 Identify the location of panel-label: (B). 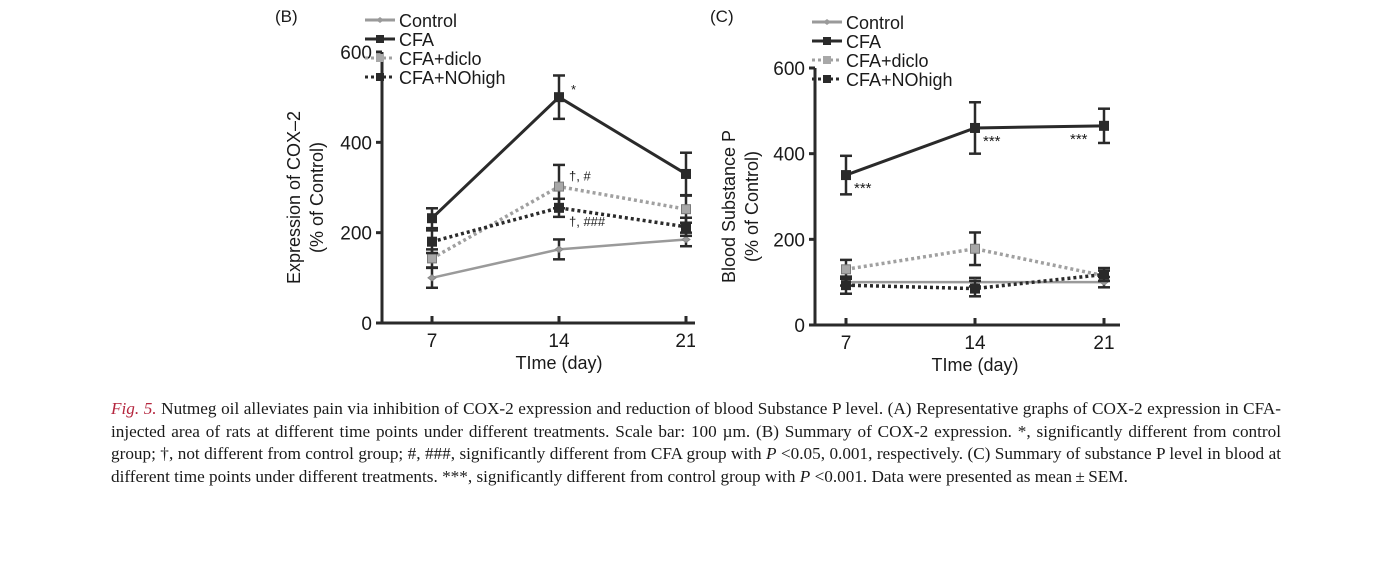
(286, 16).